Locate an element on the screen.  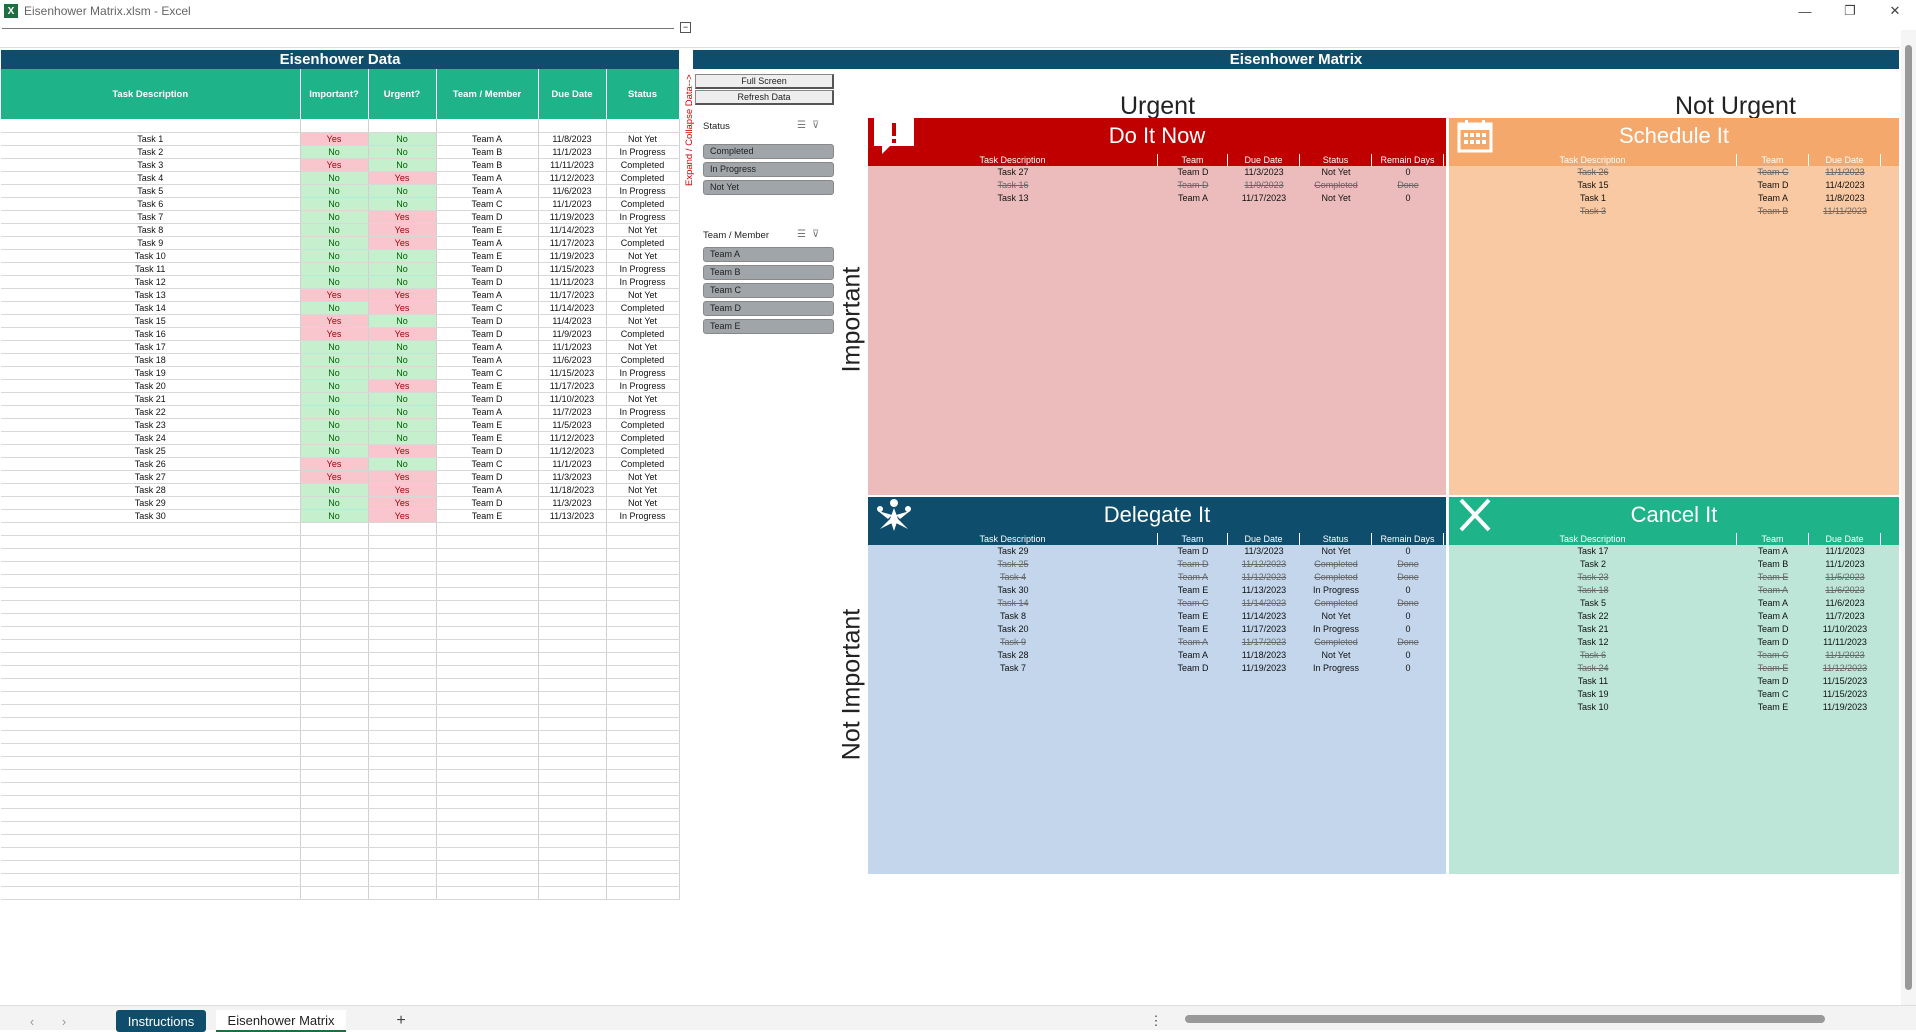
table-cell: Team B is located at coordinates (487, 152).